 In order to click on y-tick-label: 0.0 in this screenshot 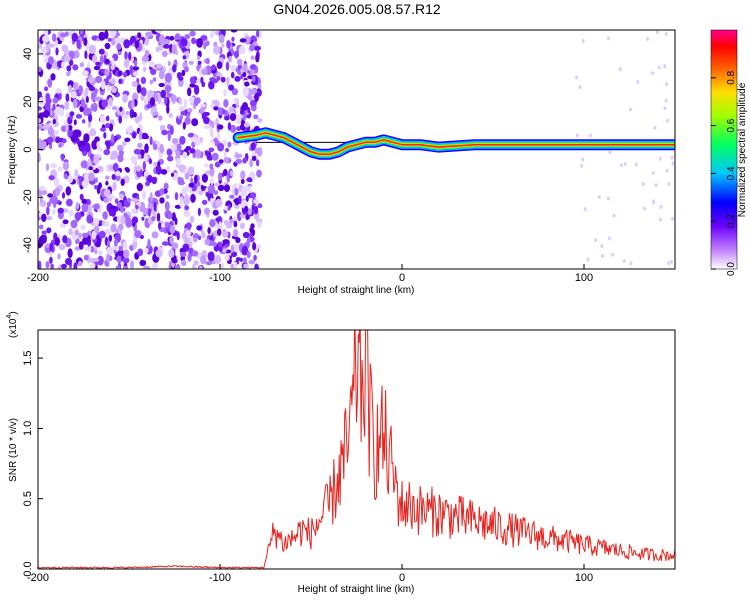, I will do `click(28, 568)`.